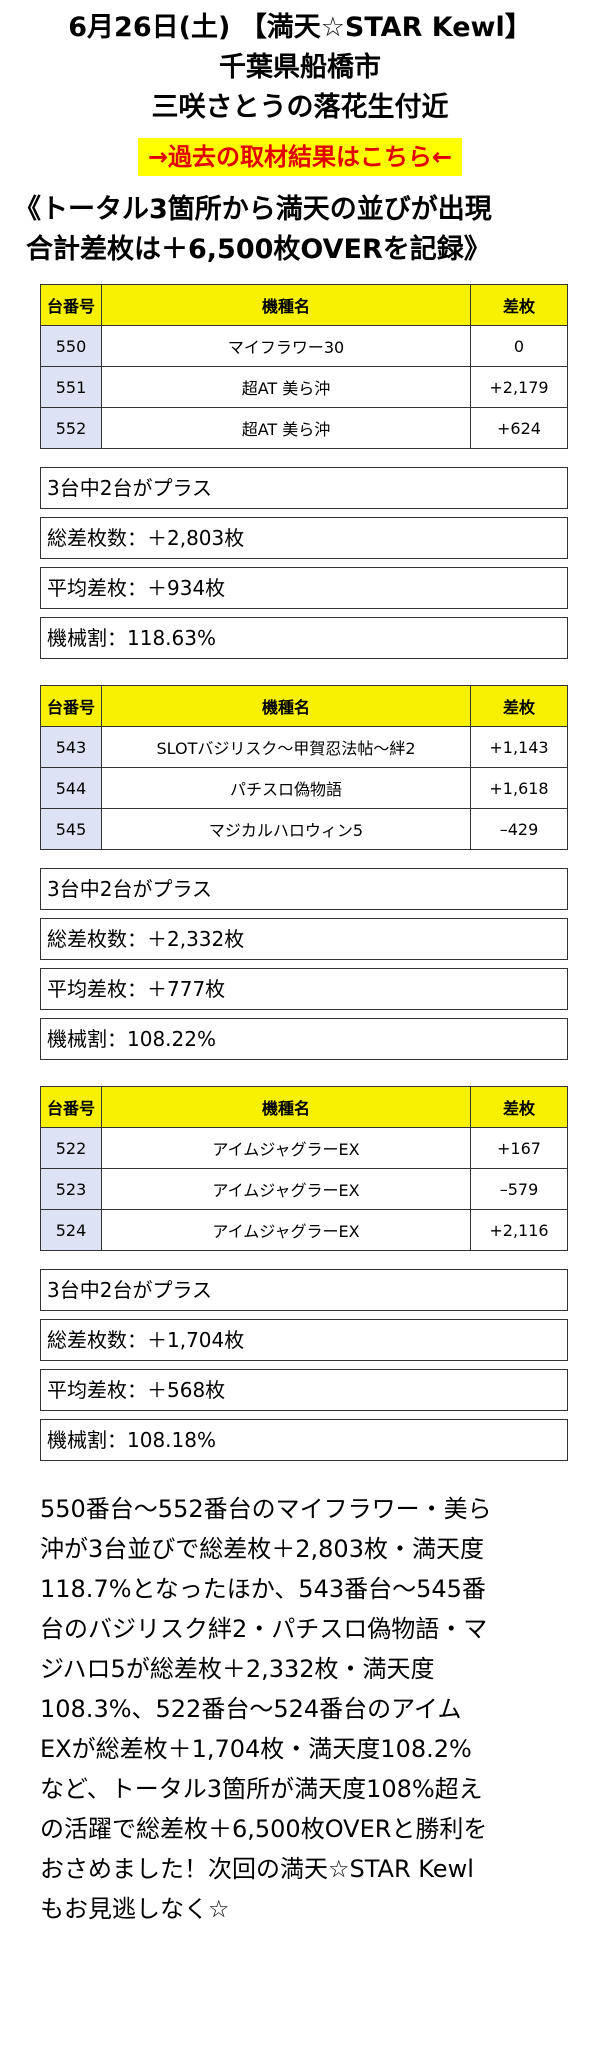 This screenshot has width=600, height=2067. Describe the element at coordinates (71, 346) in the screenshot. I see `machine-number: 550` at that location.